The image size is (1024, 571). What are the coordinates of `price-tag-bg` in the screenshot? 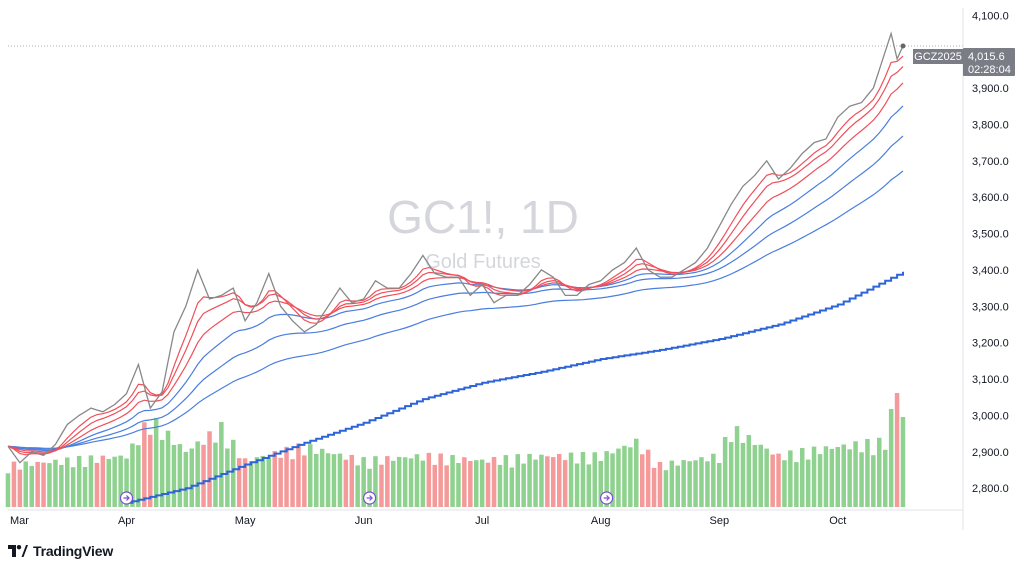 It's located at (989, 62).